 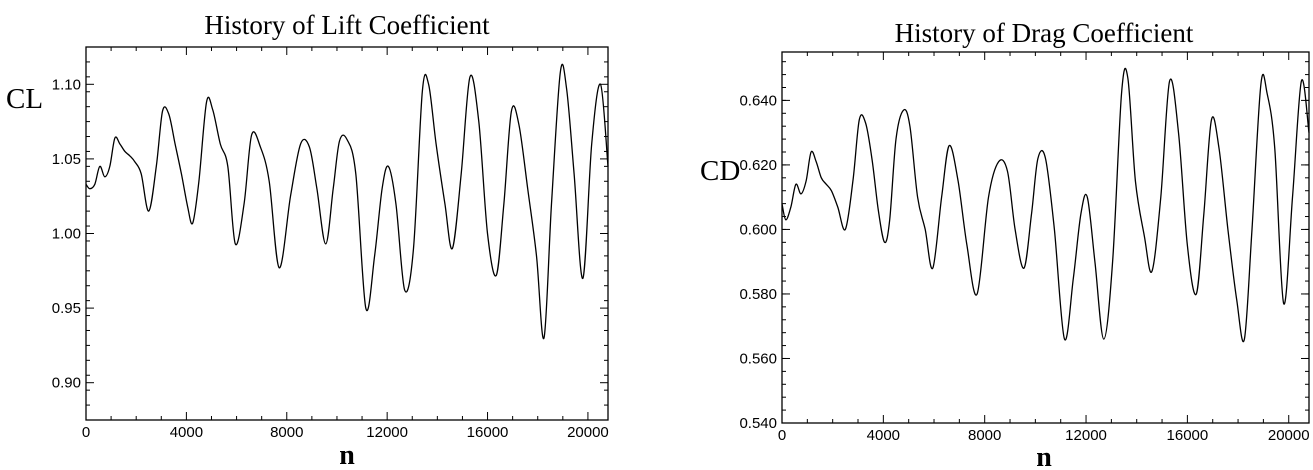 What do you see at coordinates (488, 432) in the screenshot?
I see `lift-x-tick-label: 16000` at bounding box center [488, 432].